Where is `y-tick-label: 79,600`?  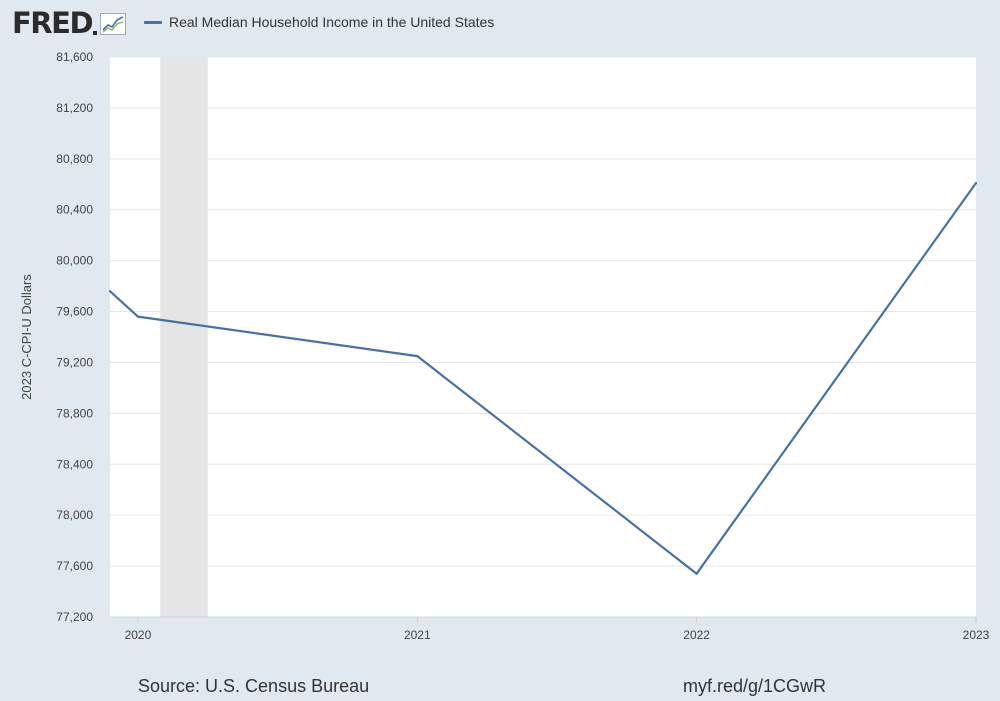
y-tick-label: 79,600 is located at coordinates (74, 312).